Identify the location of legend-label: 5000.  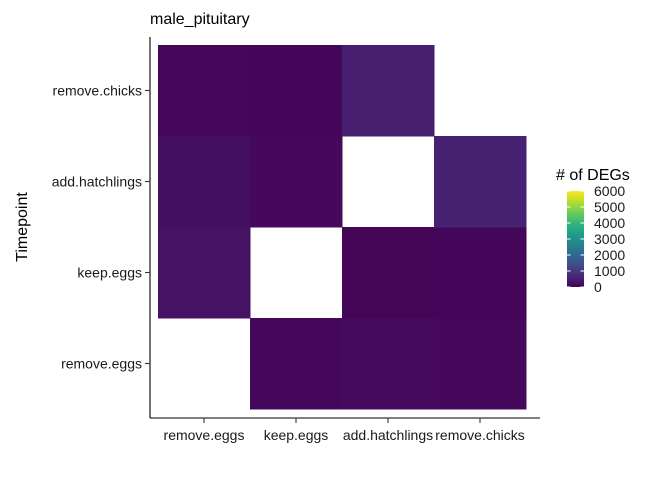
(609, 207).